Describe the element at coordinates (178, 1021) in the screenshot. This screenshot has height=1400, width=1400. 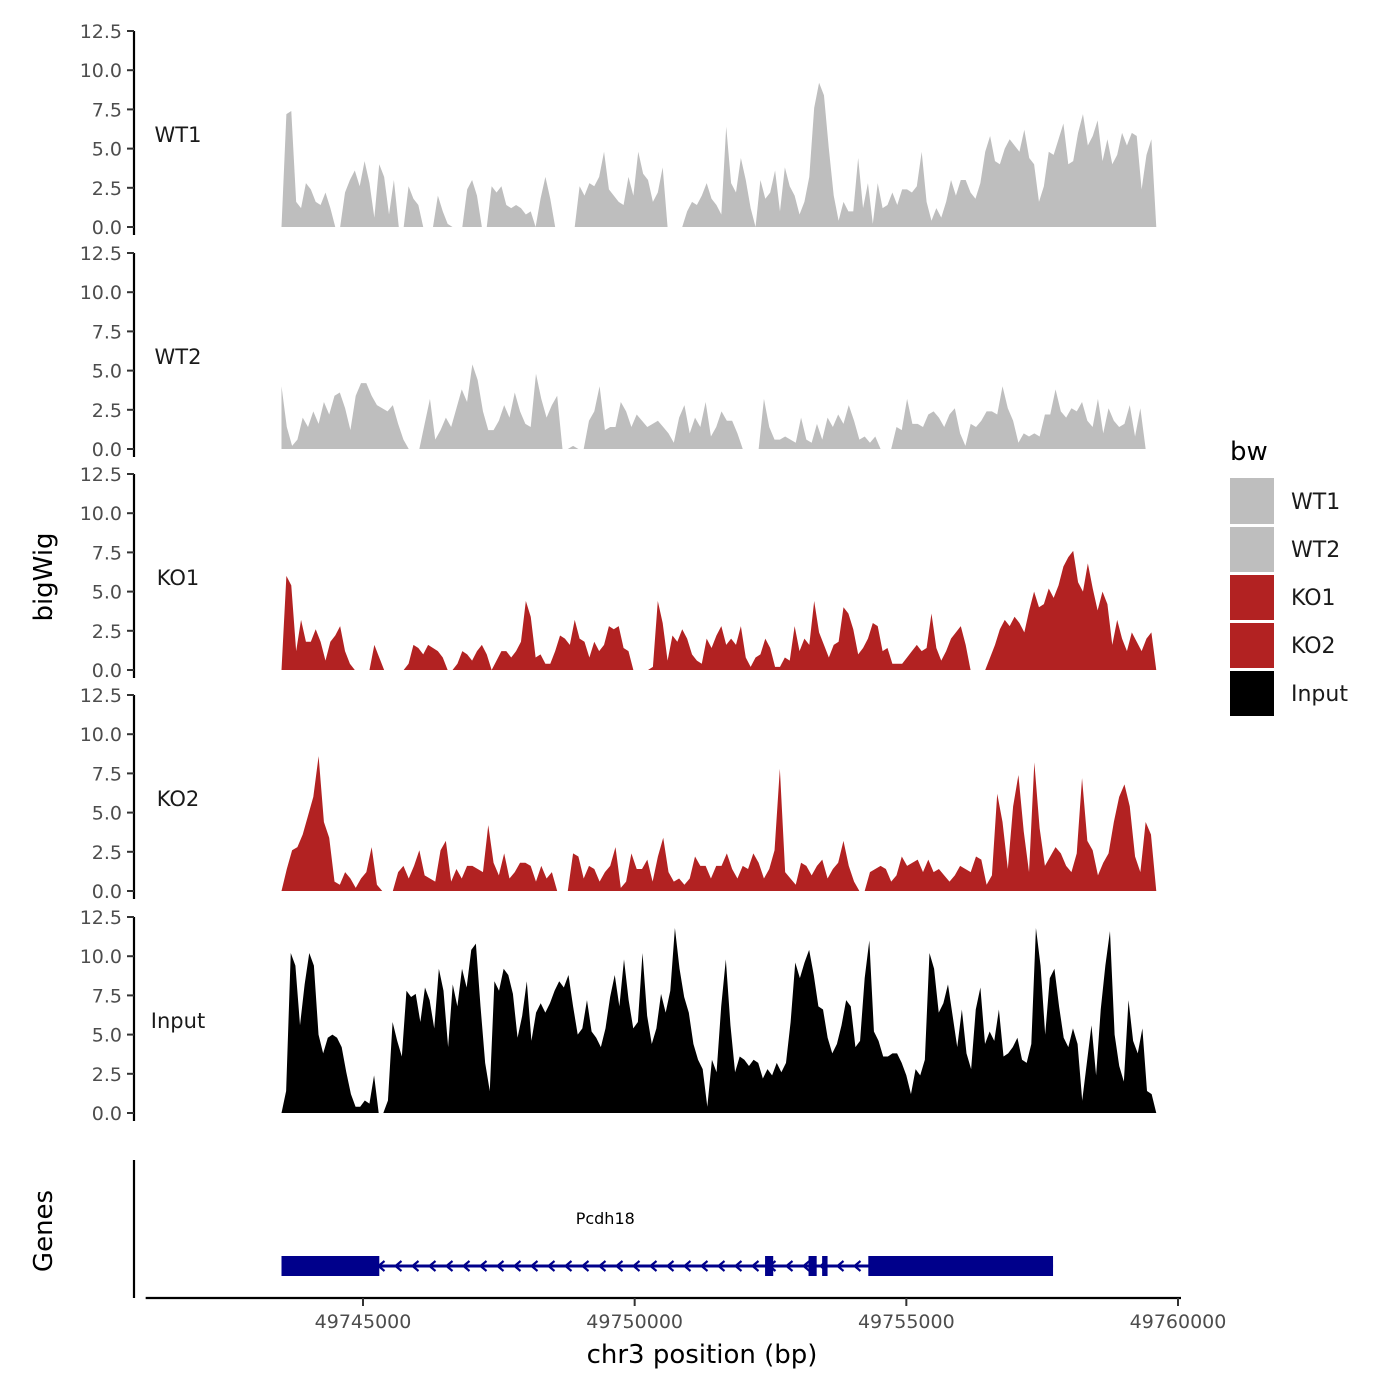
I see `track-label-input: Input` at that location.